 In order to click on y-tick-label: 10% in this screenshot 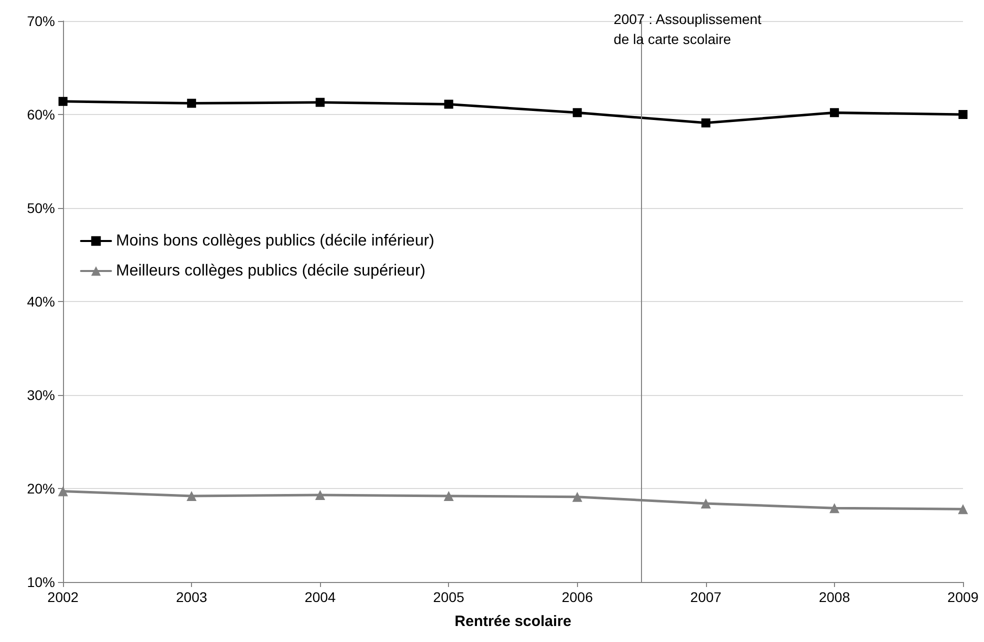, I will do `click(40, 582)`.